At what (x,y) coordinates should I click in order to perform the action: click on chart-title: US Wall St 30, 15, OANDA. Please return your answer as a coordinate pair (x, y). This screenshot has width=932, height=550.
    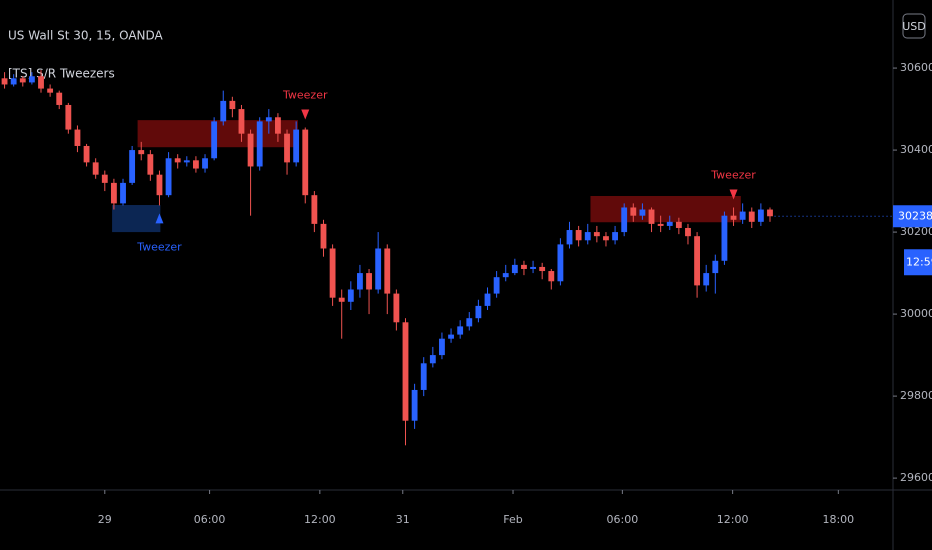
    Looking at the image, I should click on (86, 36).